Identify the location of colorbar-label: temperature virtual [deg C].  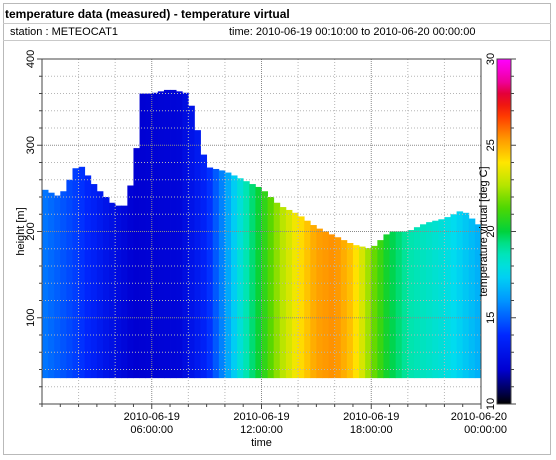
(484, 231).